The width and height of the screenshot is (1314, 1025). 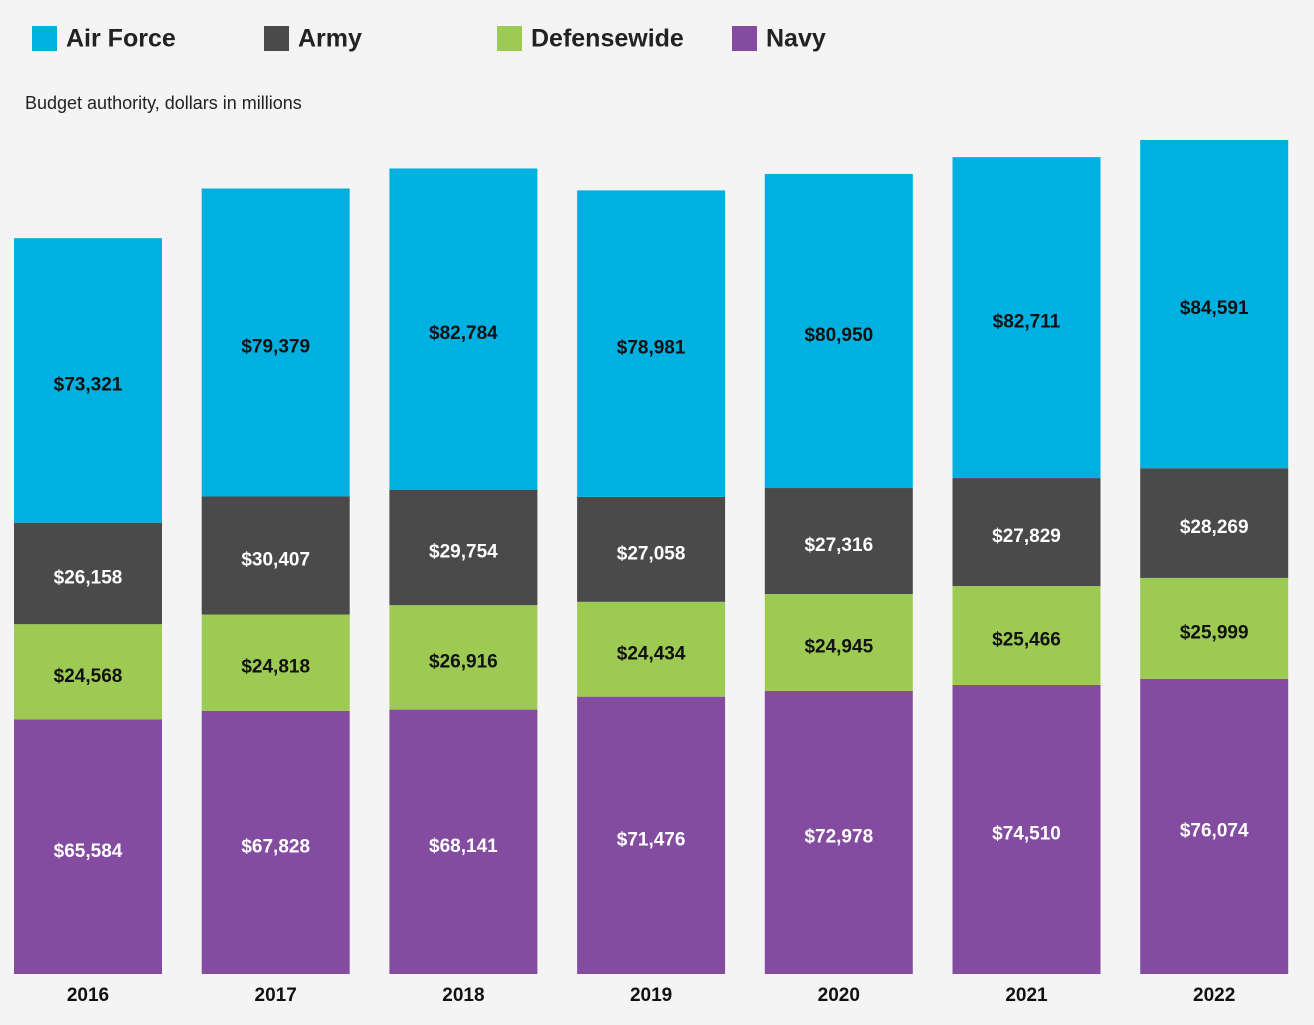 I want to click on value-label: $25,466, so click(x=1026, y=639).